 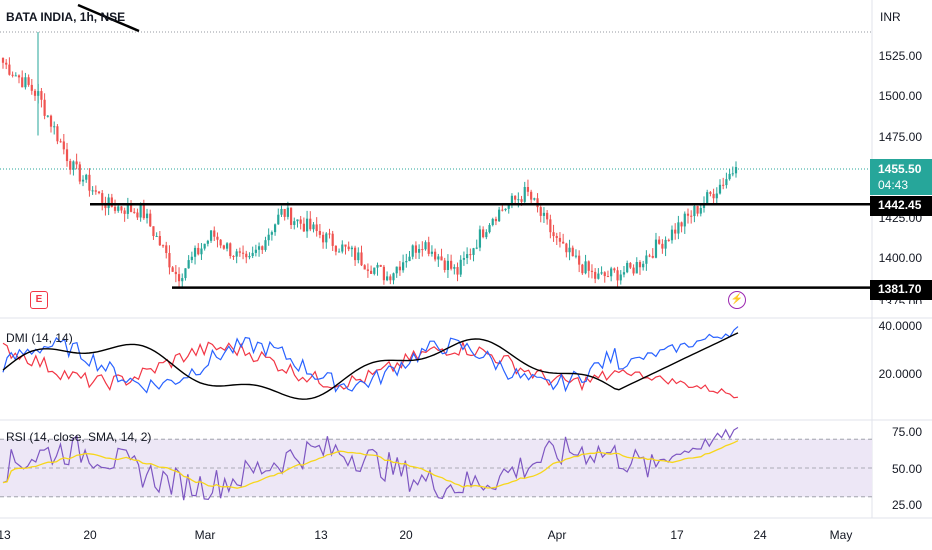 What do you see at coordinates (737, 300) in the screenshot?
I see `lightning-icon: ⚡` at bounding box center [737, 300].